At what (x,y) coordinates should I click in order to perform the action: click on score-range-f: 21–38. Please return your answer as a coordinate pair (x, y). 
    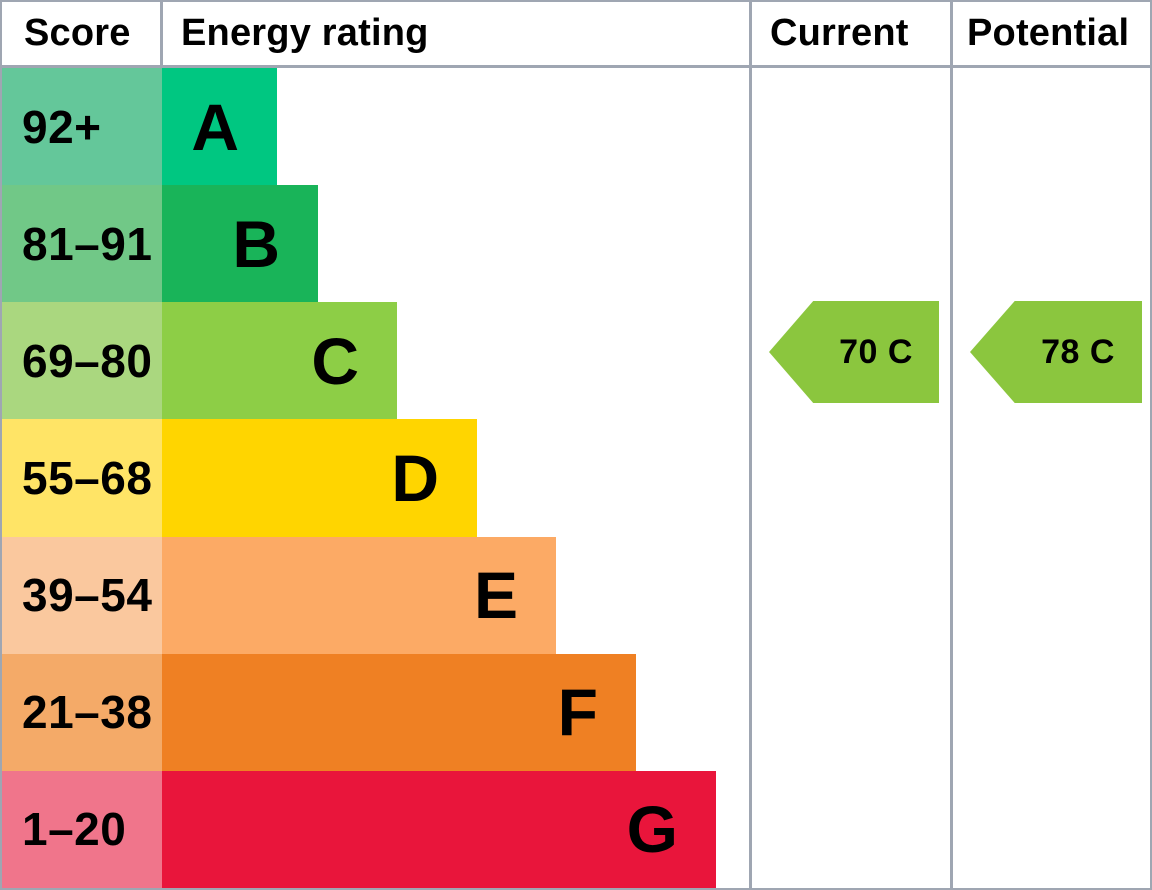
    Looking at the image, I should click on (82, 712).